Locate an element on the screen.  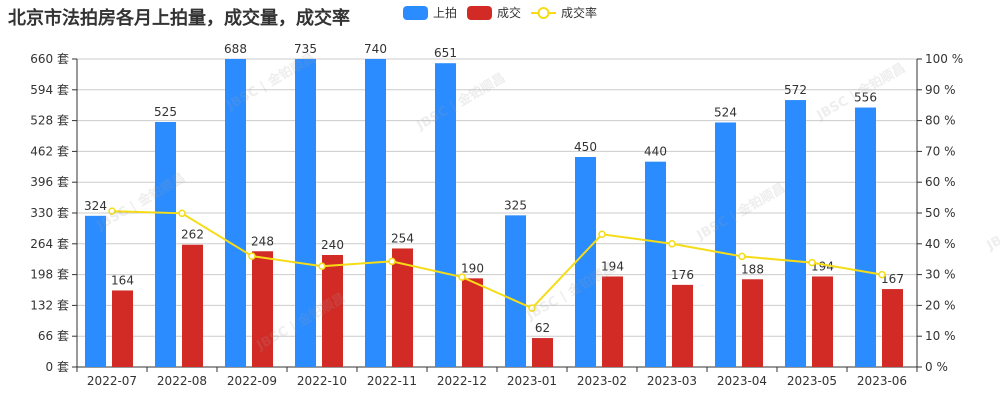
y-right-tick-label: 20 % is located at coordinates (940, 305).